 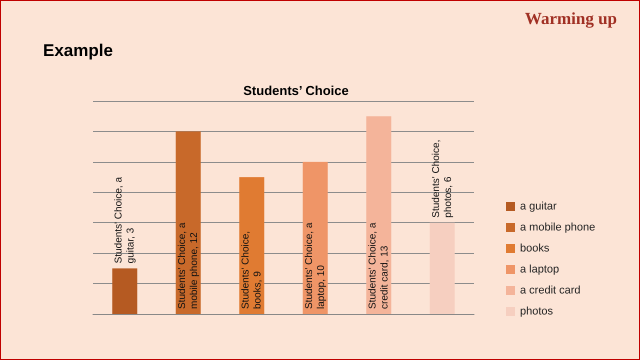 I want to click on legend-label: books, so click(x=535, y=248).